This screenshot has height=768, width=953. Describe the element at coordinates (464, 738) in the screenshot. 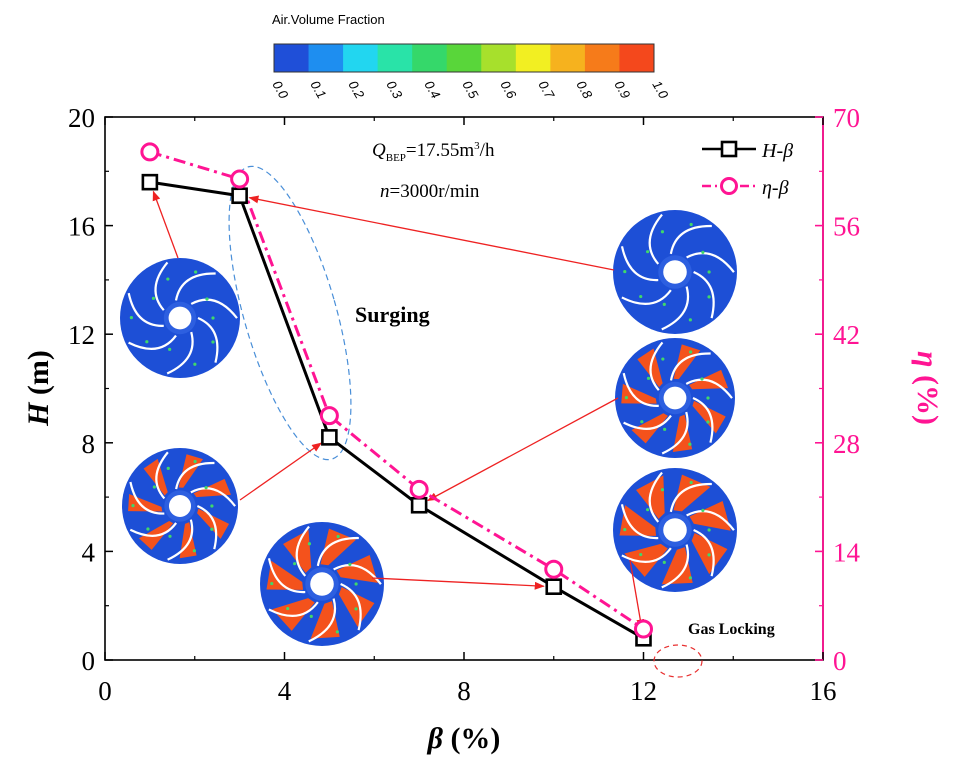

I see `x-axis-title: β (%)` at that location.